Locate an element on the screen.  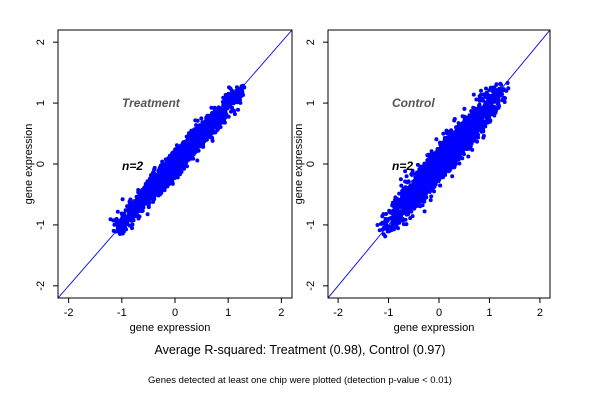
sample-size-annotation: n=2 is located at coordinates (132, 166).